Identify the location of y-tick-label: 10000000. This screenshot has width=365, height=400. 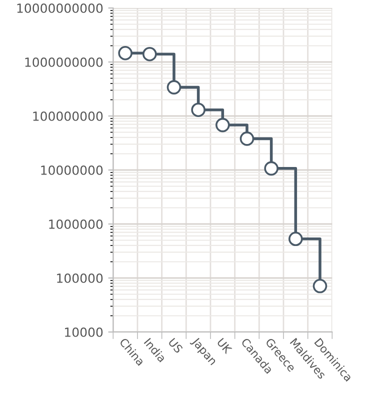
(72, 170).